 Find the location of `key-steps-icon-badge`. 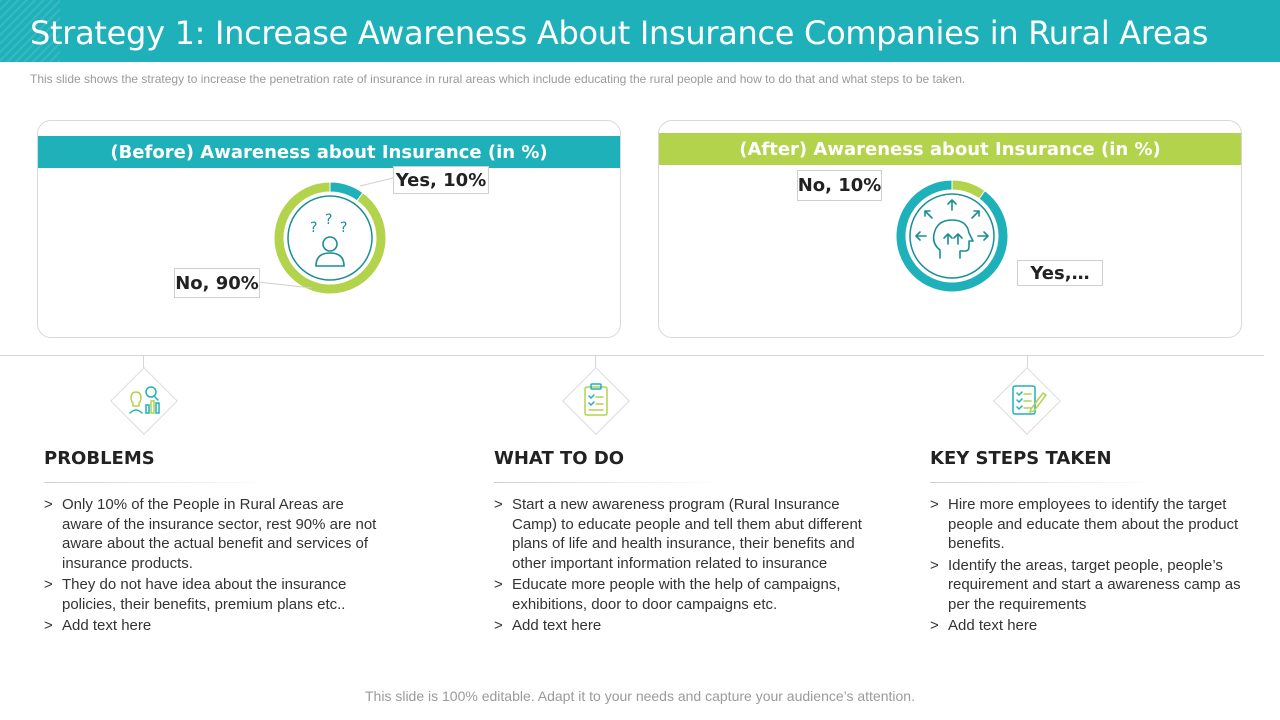

key-steps-icon-badge is located at coordinates (1027, 401).